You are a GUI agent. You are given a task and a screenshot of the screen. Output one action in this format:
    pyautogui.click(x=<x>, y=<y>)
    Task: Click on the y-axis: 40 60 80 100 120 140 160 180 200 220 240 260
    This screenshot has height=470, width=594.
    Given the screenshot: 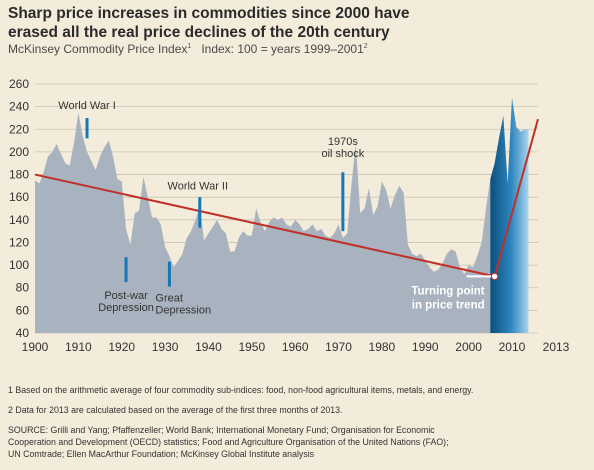 What is the action you would take?
    pyautogui.click(x=19, y=208)
    